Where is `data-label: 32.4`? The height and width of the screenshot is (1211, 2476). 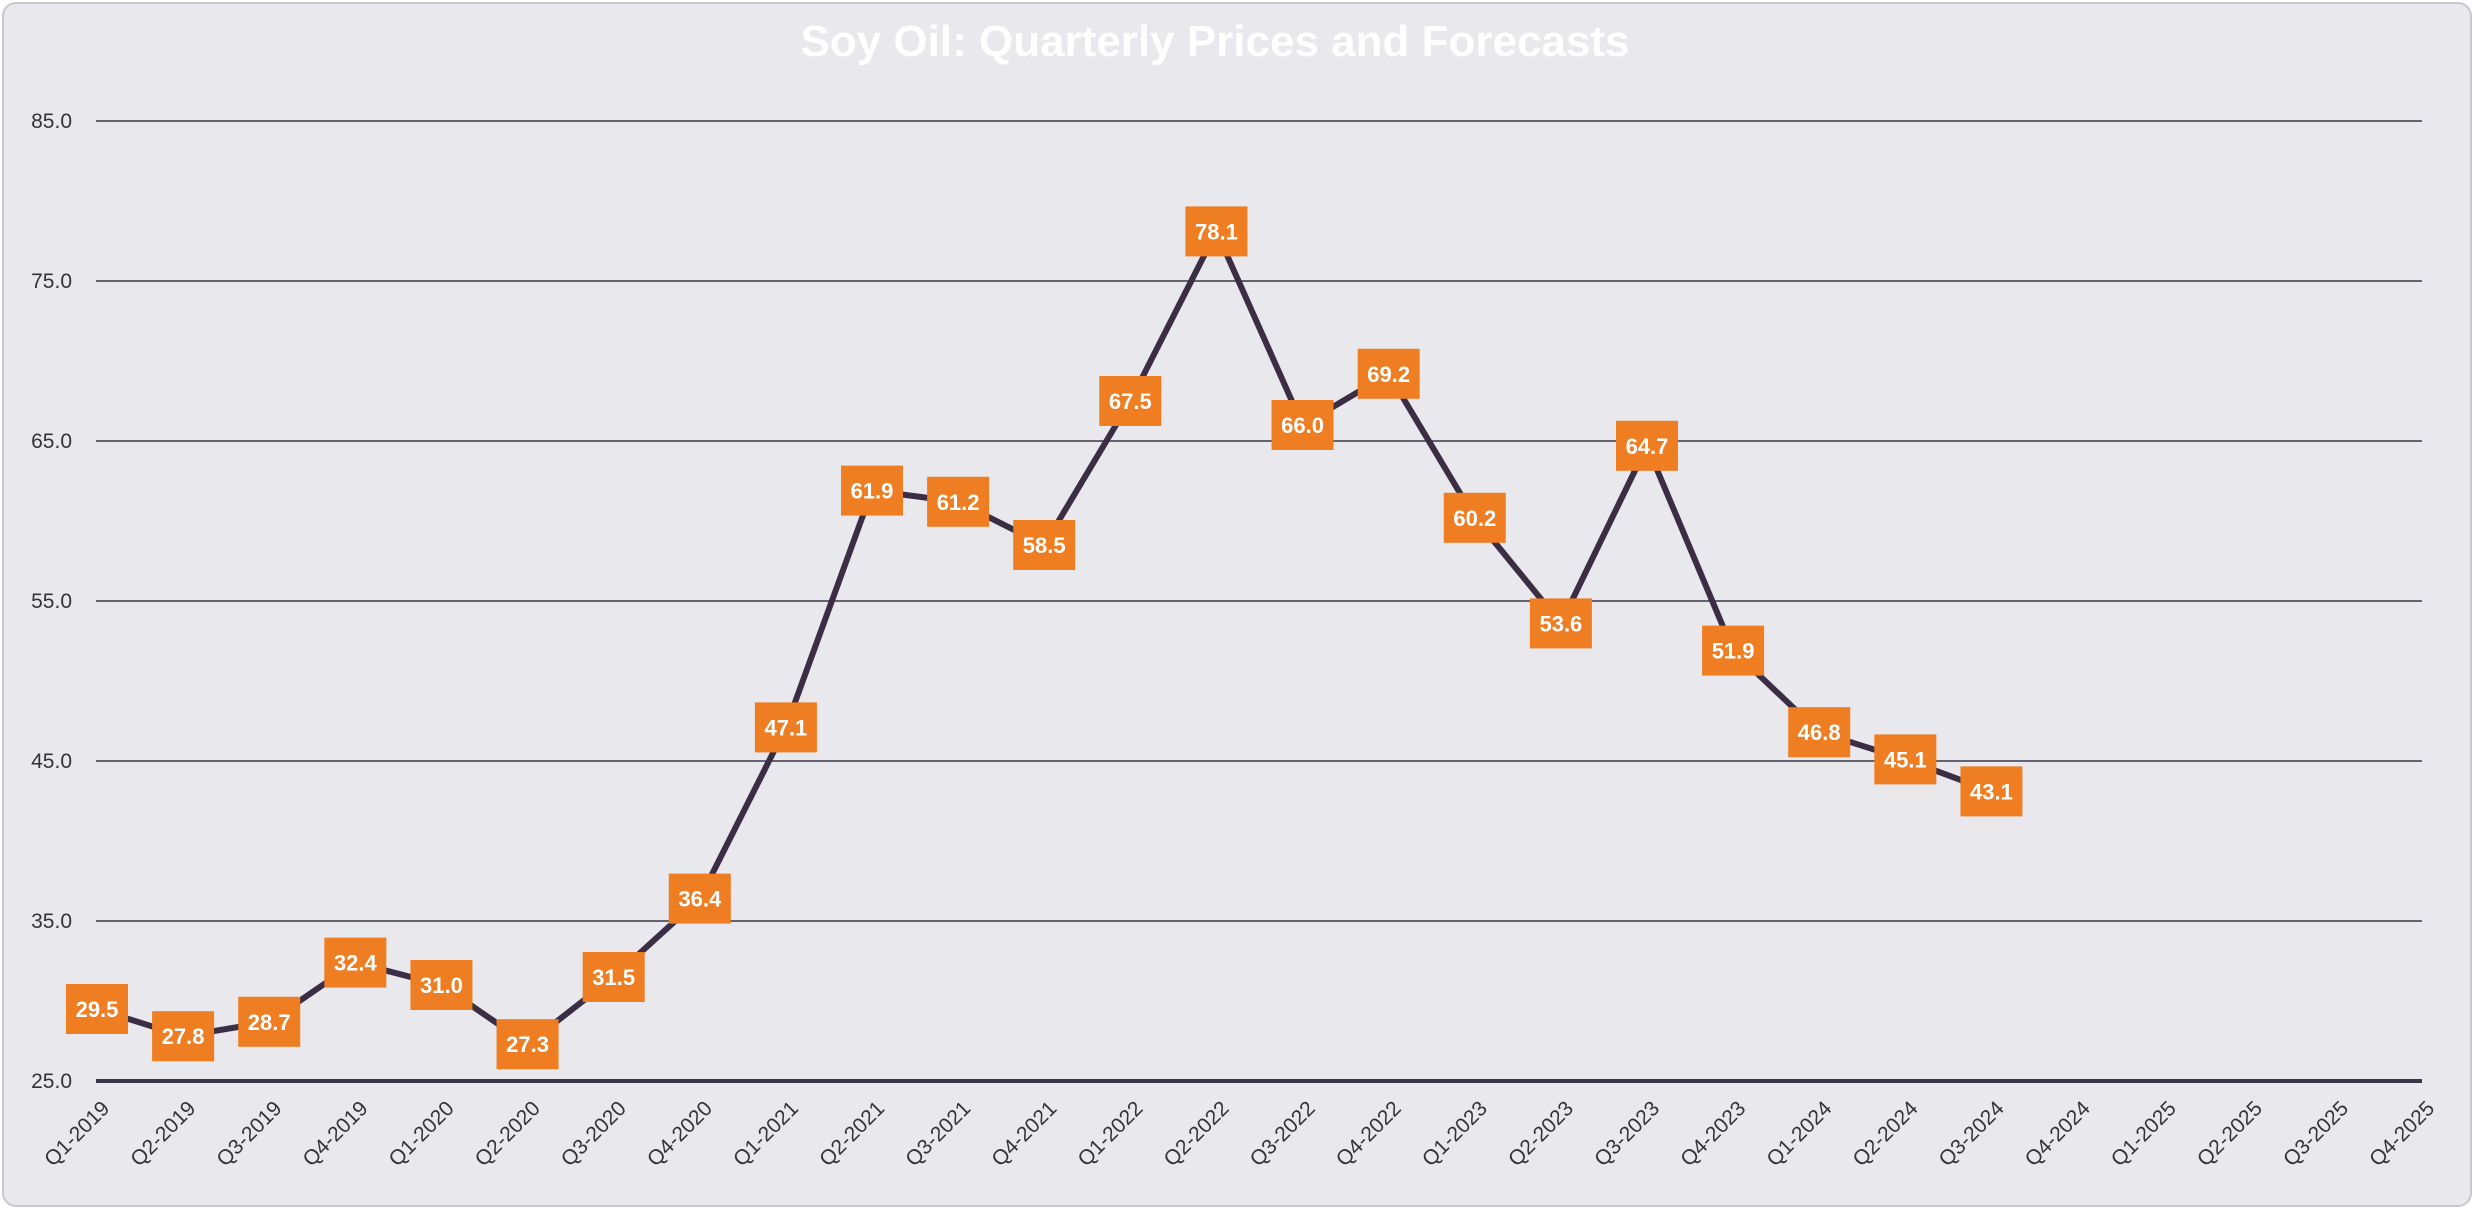
data-label: 32.4 is located at coordinates (355, 962).